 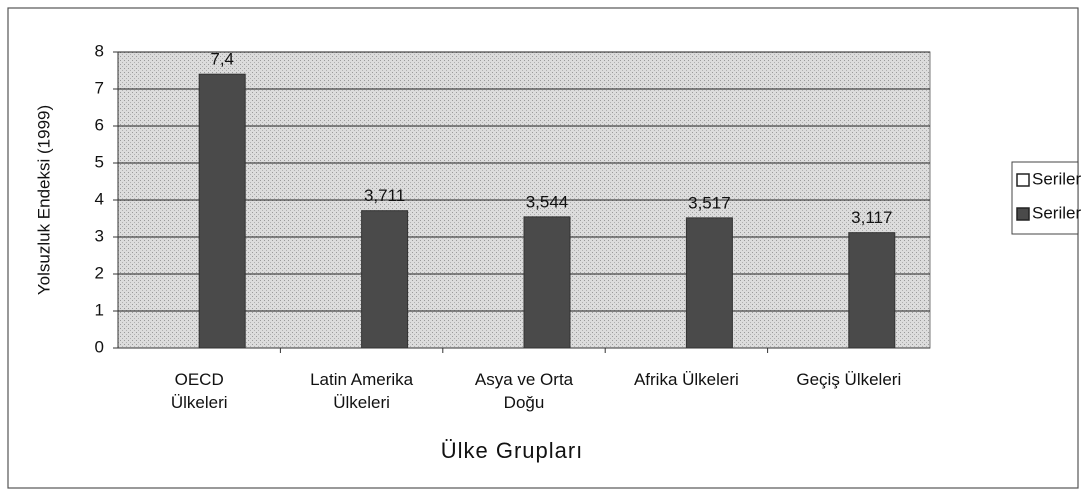 What do you see at coordinates (99, 161) in the screenshot?
I see `y-tick-label: 5` at bounding box center [99, 161].